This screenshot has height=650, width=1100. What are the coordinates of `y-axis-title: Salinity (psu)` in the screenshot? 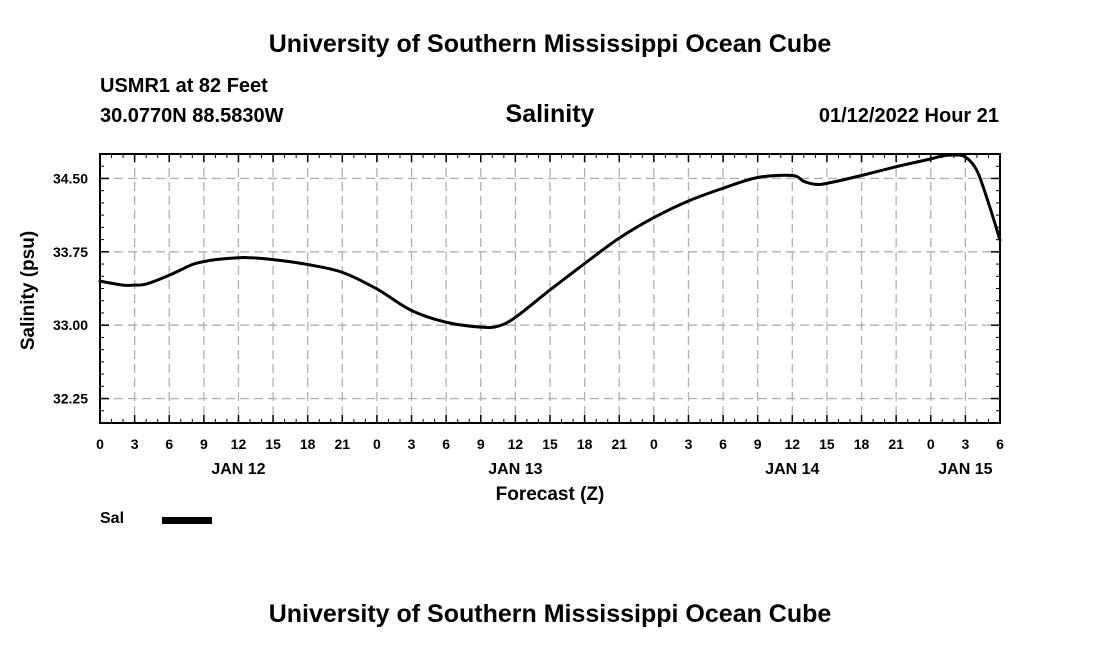 It's located at (28, 290).